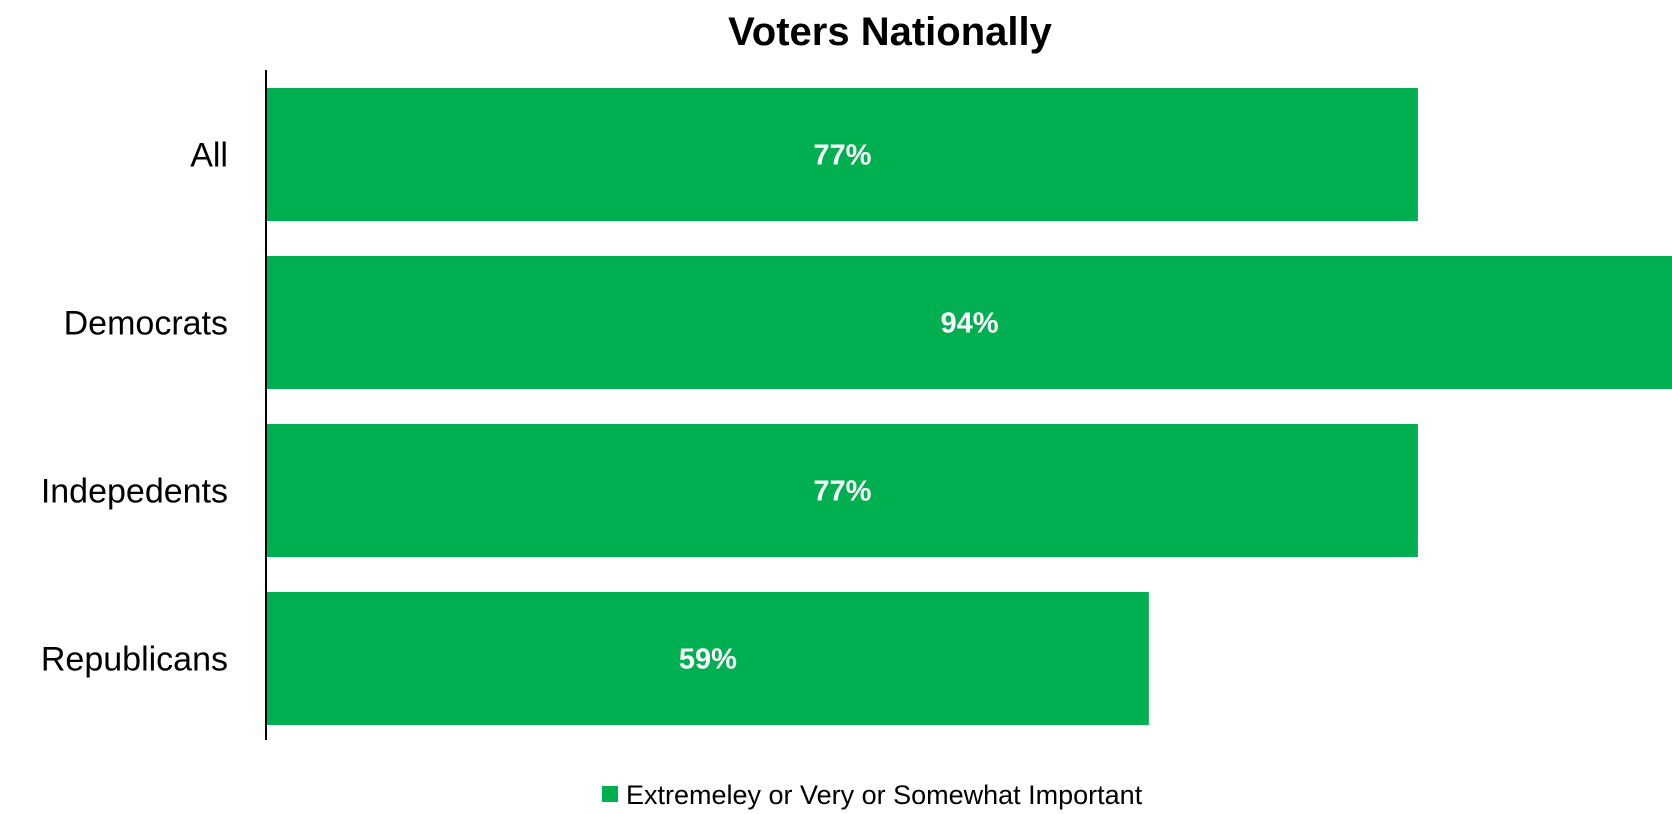 The image size is (1672, 814). Describe the element at coordinates (134, 492) in the screenshot. I see `category-label: Indepedents` at that location.